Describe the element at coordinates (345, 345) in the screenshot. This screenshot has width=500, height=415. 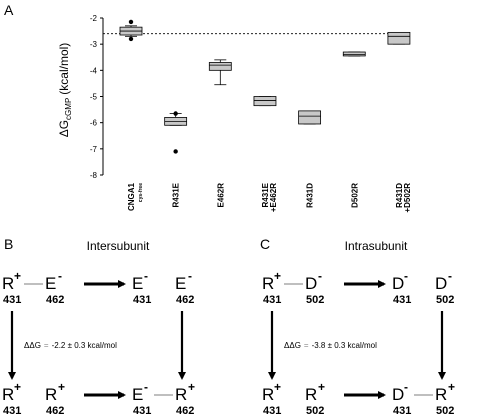
I see `ddg-number: -3.8 ± 0.3 kcal/mol` at that location.